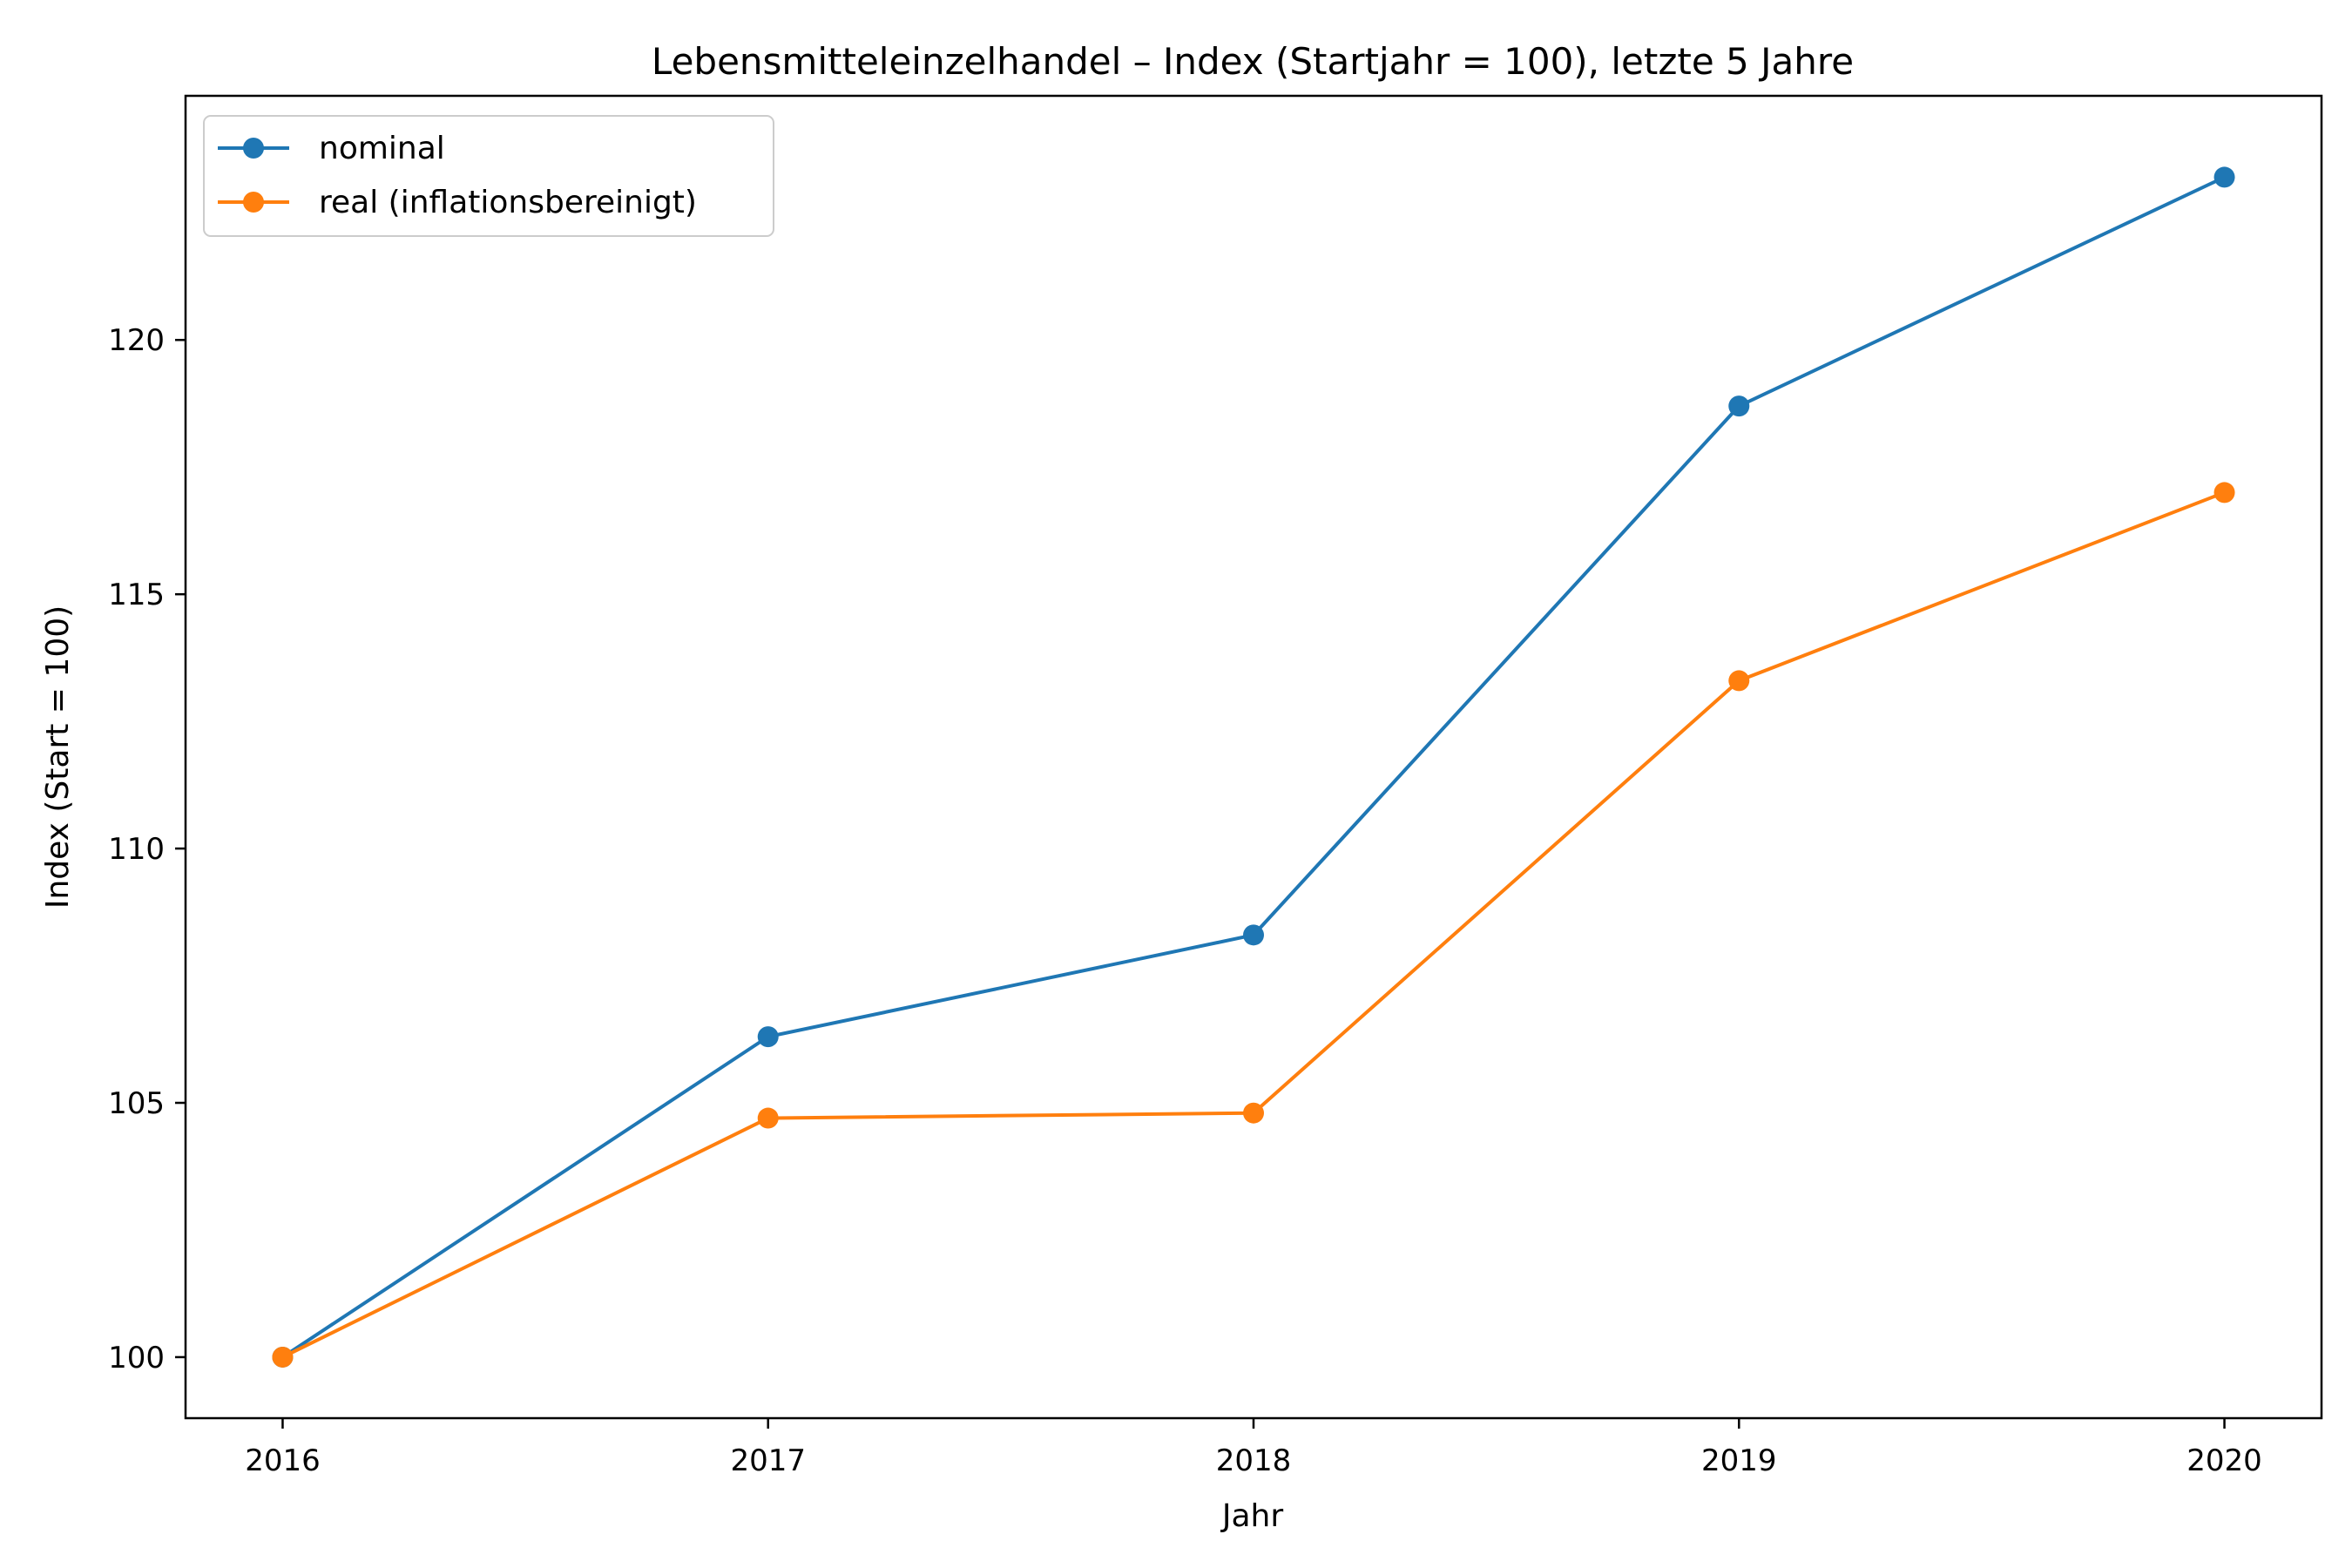 The image size is (2352, 1568). What do you see at coordinates (136, 1358) in the screenshot?
I see `y-tick-label: 100` at bounding box center [136, 1358].